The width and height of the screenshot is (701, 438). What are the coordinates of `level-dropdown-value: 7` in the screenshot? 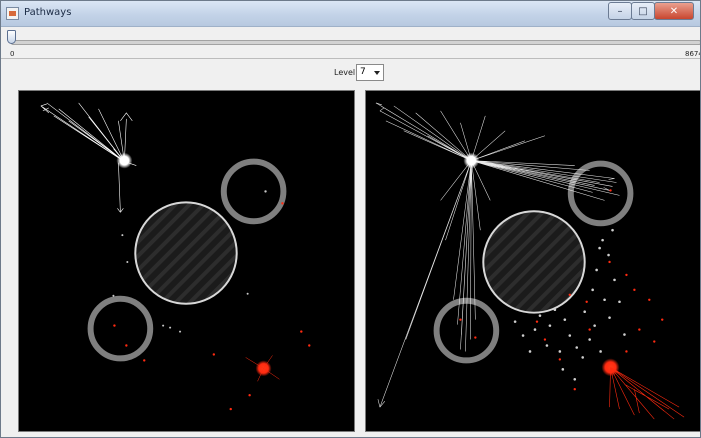 It's located at (363, 72).